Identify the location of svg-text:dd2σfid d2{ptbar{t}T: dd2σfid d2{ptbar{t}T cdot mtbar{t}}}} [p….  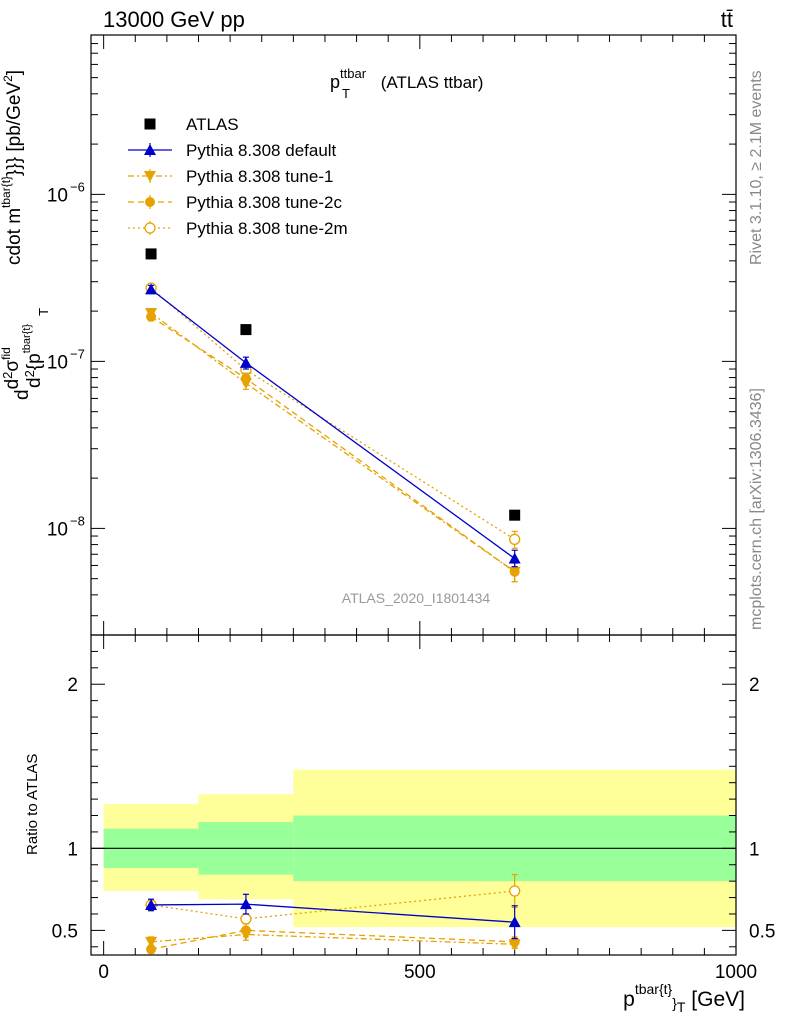
(26, 235).